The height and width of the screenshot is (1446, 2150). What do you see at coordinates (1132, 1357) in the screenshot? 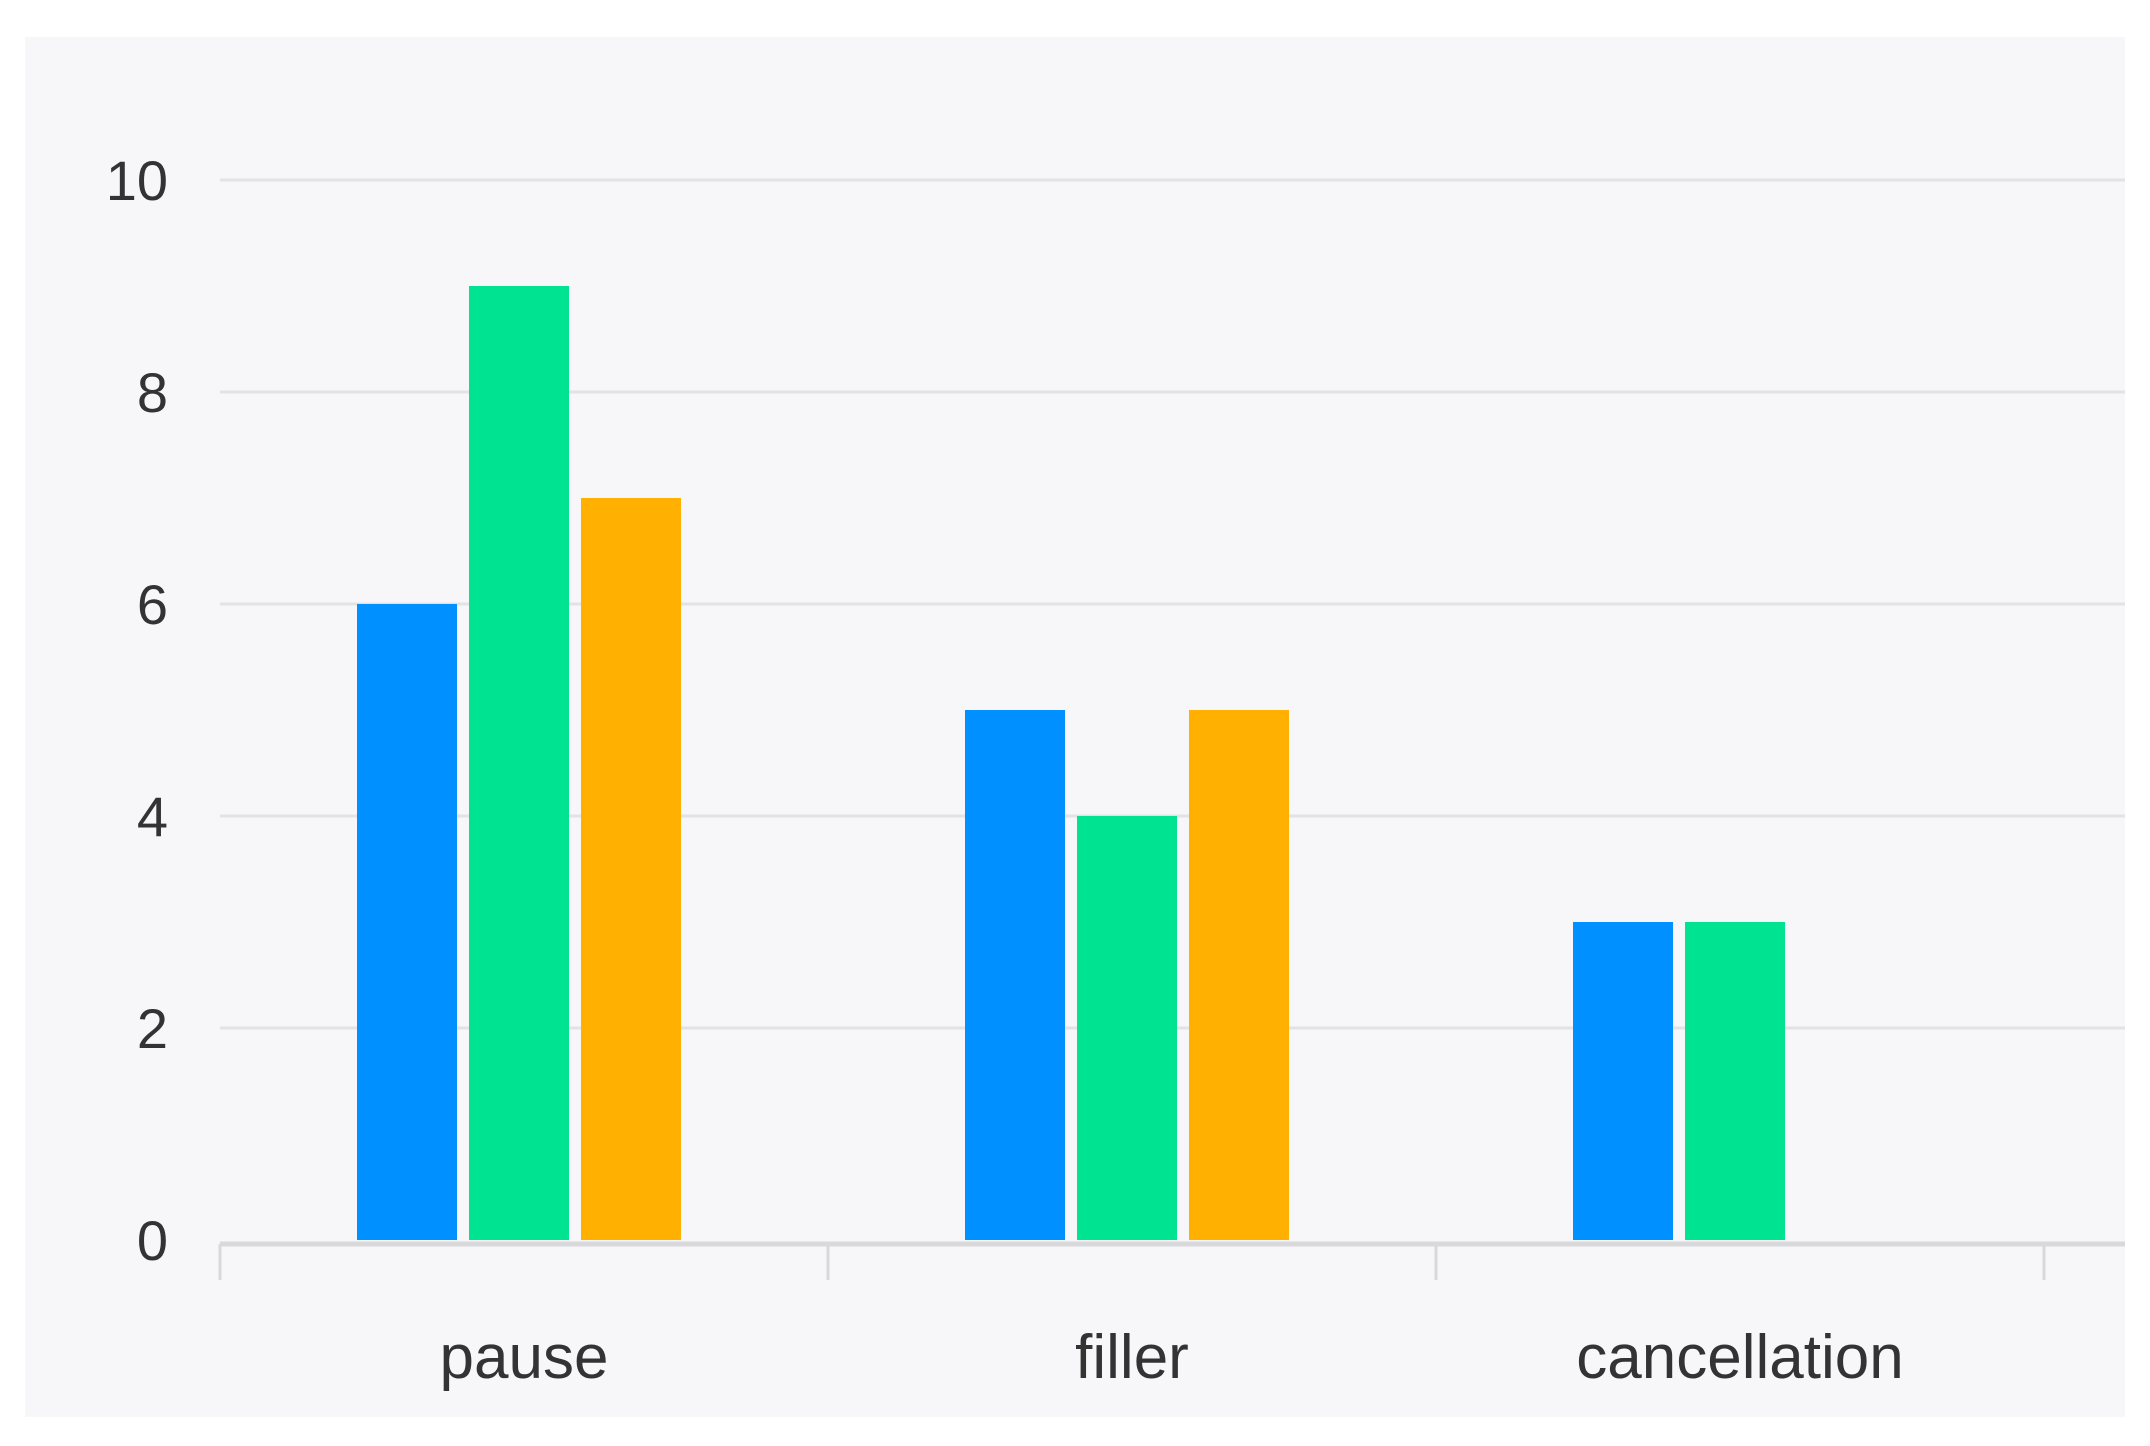
I see `x-category-label-filler: filler` at bounding box center [1132, 1357].